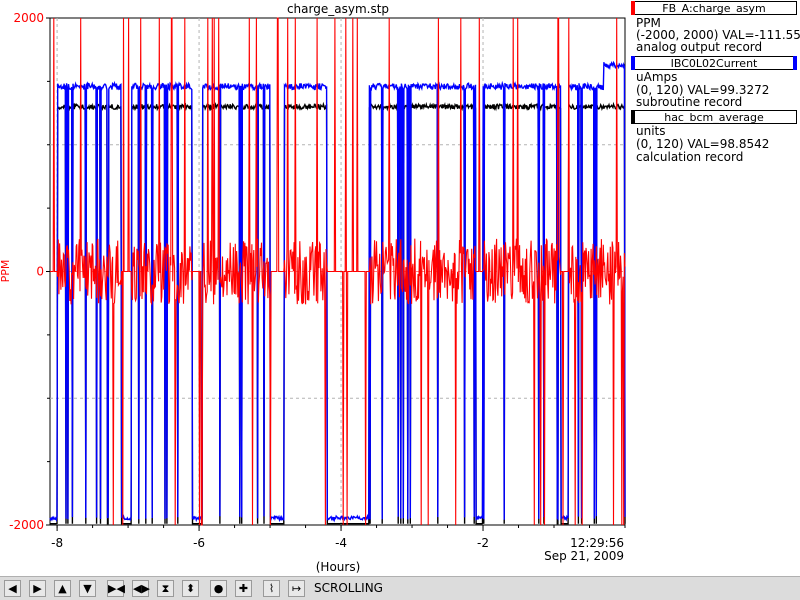 Image resolution: width=800 pixels, height=600 pixels. I want to click on toolbar: ◀ ▶ ▲ ▼ ▶◀ ◀▶ ⧗ ⬍ ● ✚ ⌇ ↦ SCROLLING, so click(400, 588).